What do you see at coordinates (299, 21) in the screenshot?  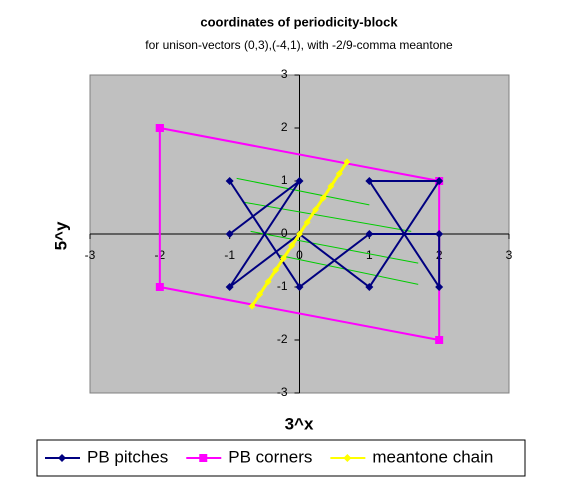 I see `chart-title: coordinates of periodicity-block` at bounding box center [299, 21].